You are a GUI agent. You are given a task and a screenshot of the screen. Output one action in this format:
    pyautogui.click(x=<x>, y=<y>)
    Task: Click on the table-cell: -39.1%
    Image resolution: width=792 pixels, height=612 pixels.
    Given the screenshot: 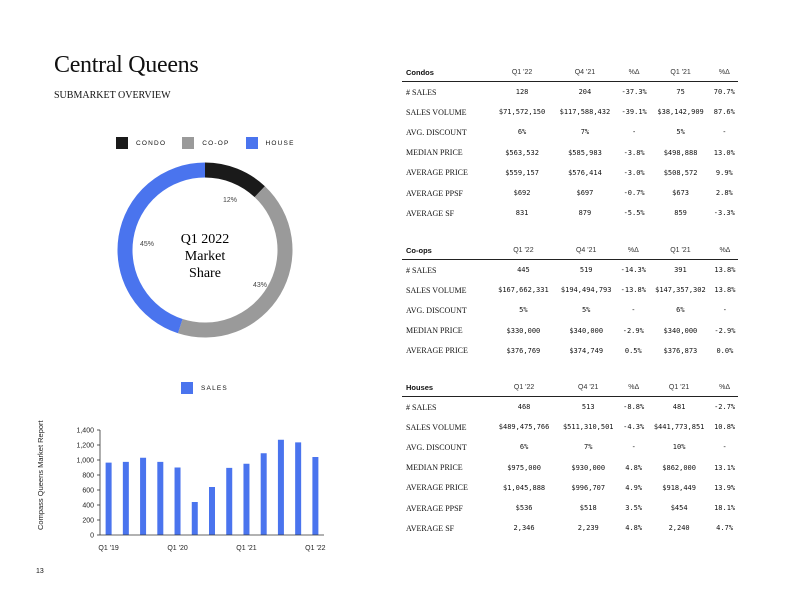 What is the action you would take?
    pyautogui.click(x=634, y=112)
    